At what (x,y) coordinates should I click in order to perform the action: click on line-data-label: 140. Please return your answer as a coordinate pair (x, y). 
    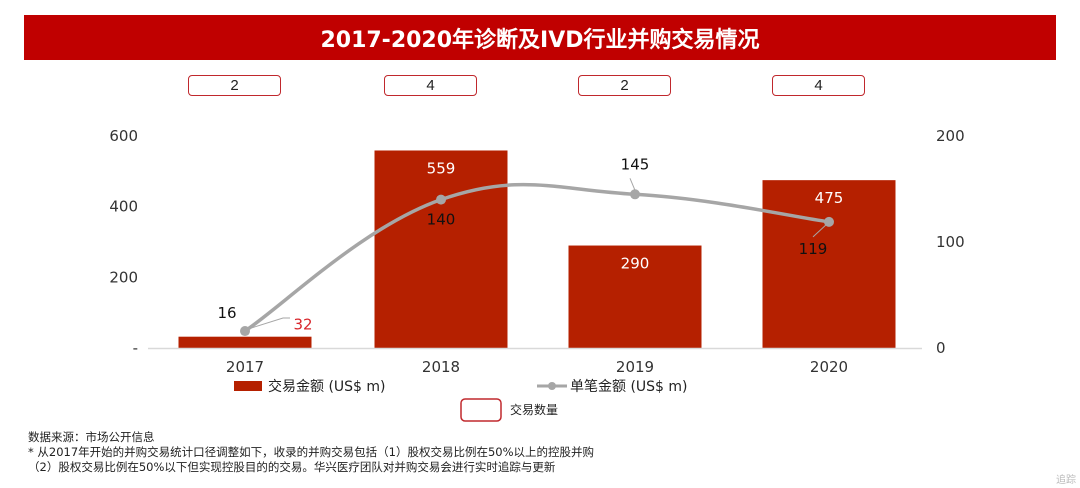
    Looking at the image, I should click on (441, 220).